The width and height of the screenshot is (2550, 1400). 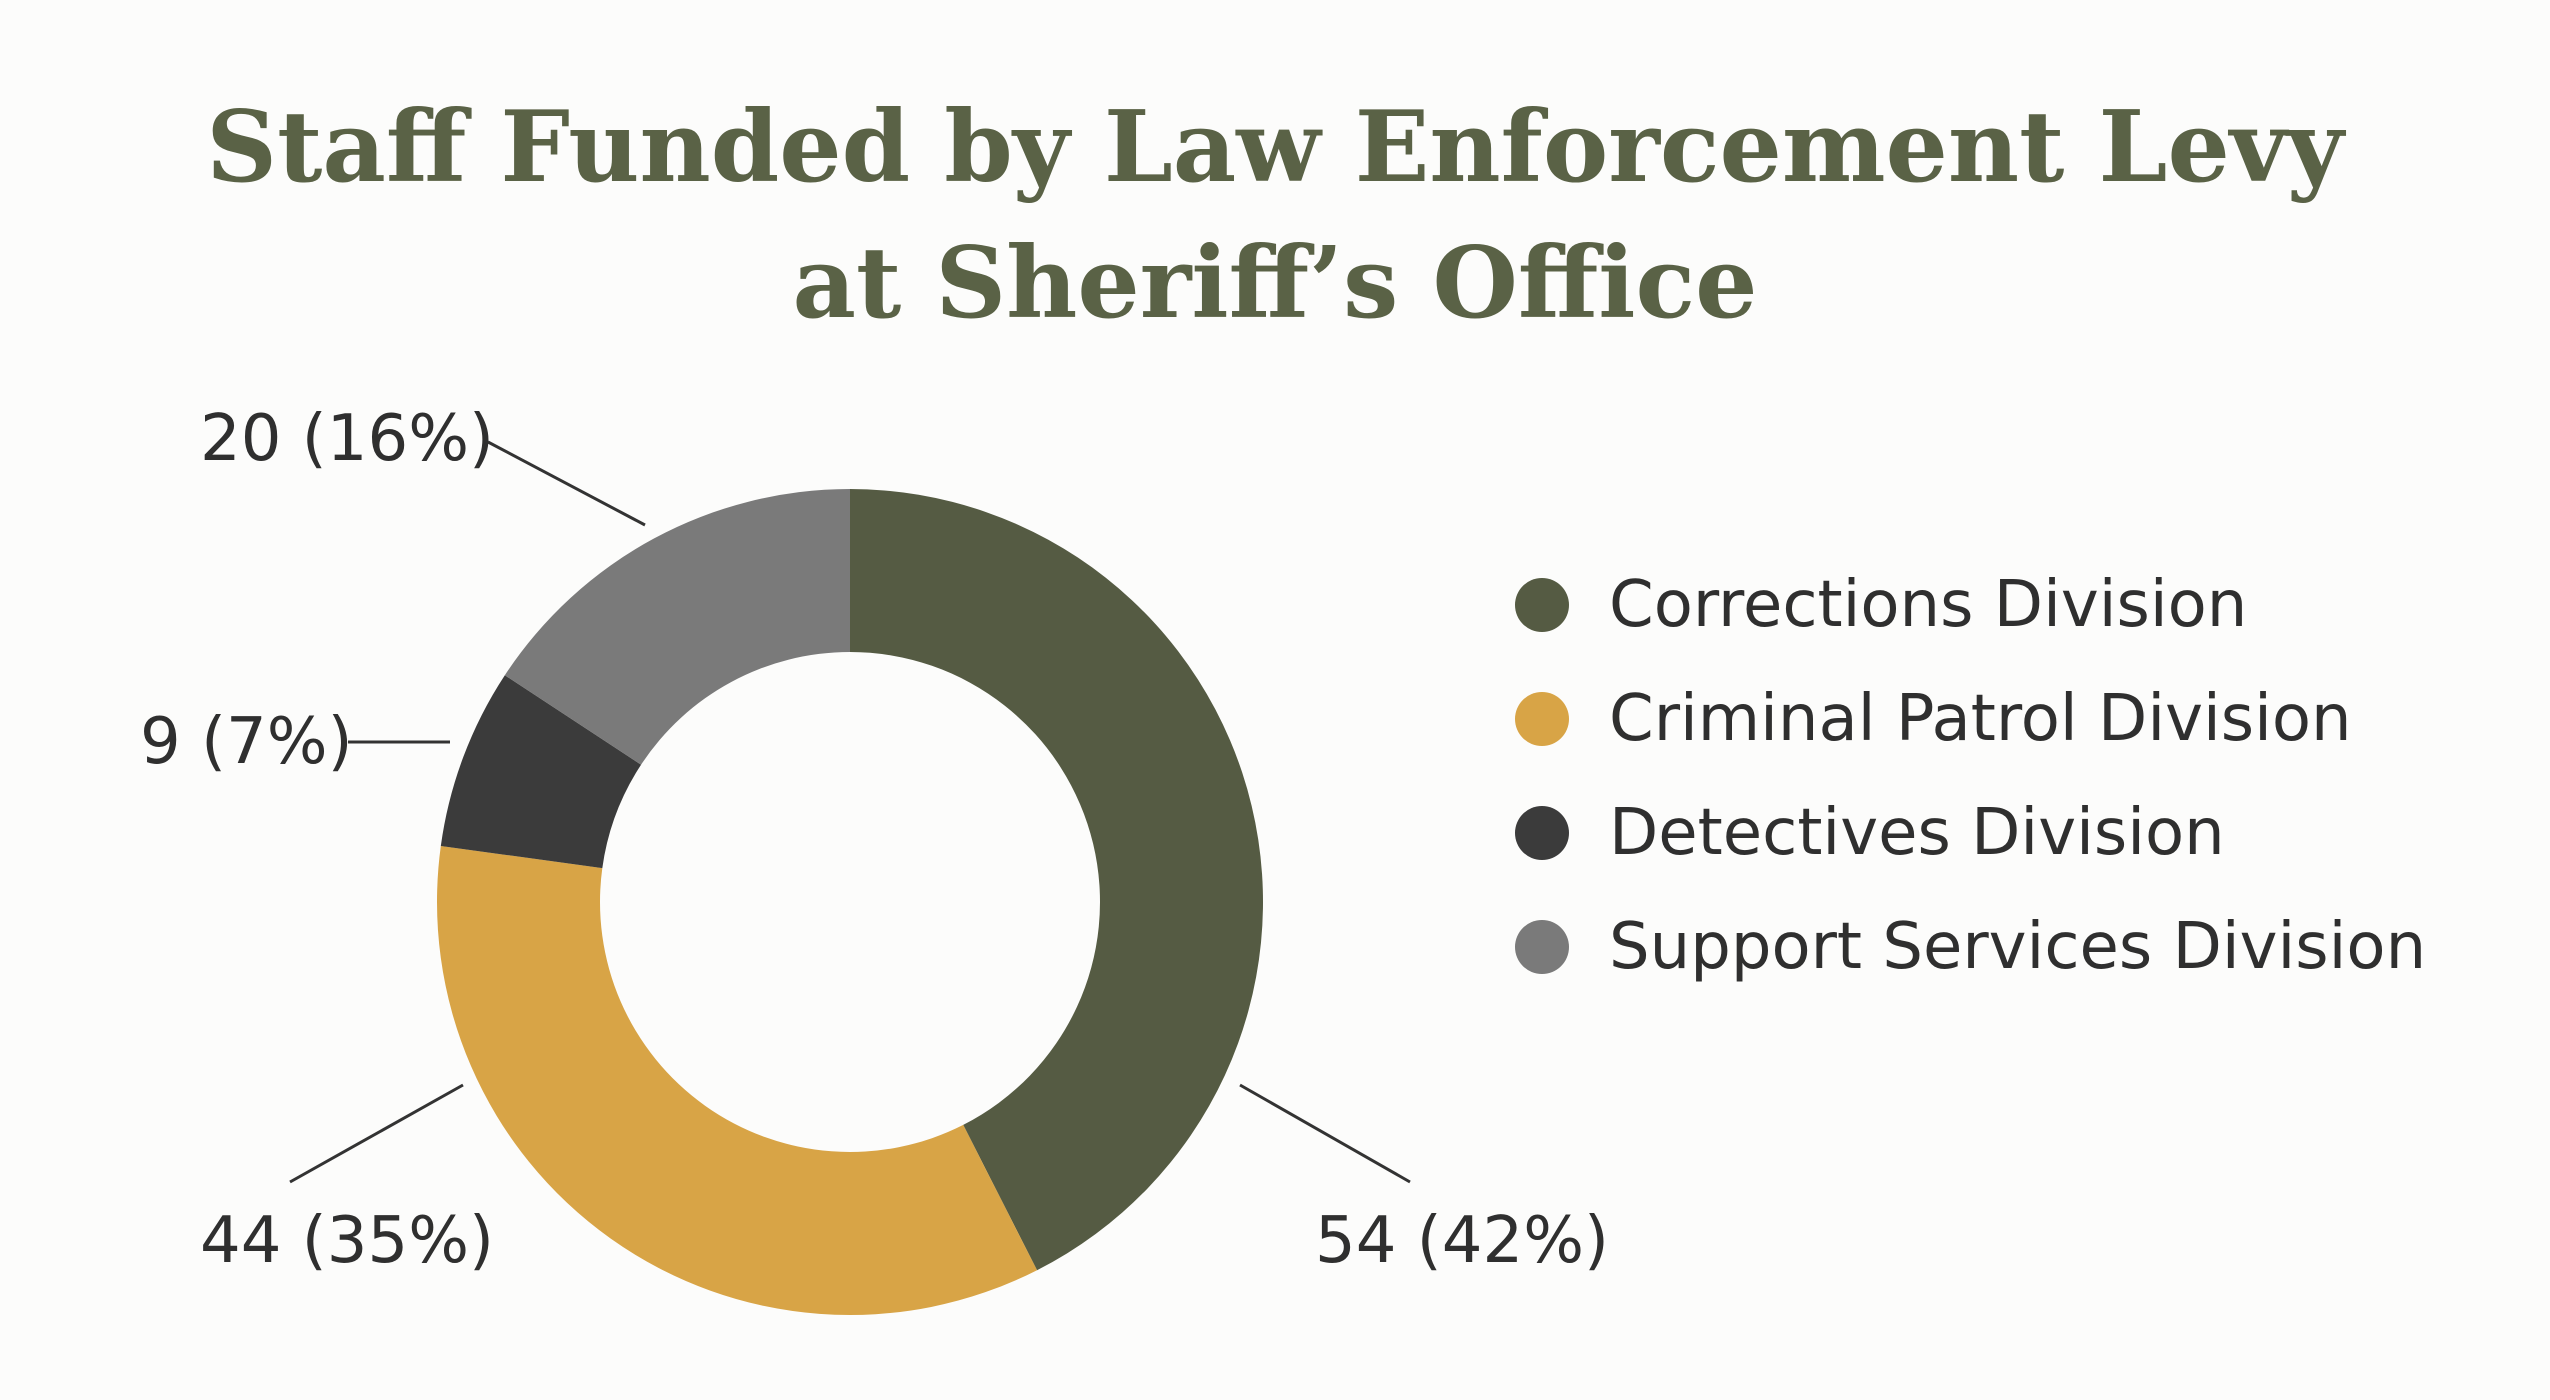 What do you see at coordinates (1056, 880) in the screenshot?
I see `slice-corrections-division` at bounding box center [1056, 880].